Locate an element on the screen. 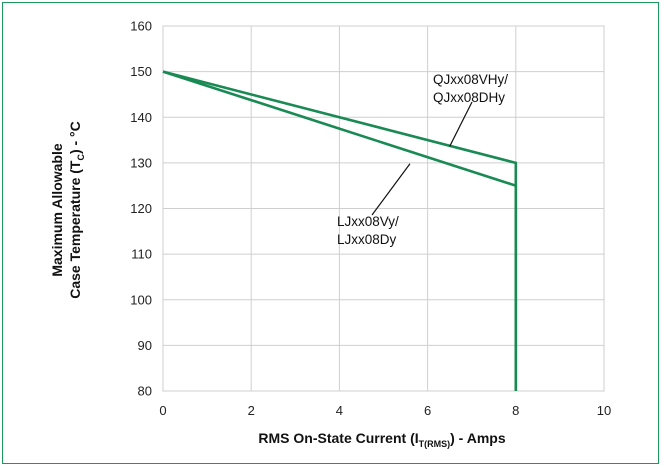 The width and height of the screenshot is (663, 468). y-axis-title-line1: Maximum Allowable is located at coordinates (57, 210).